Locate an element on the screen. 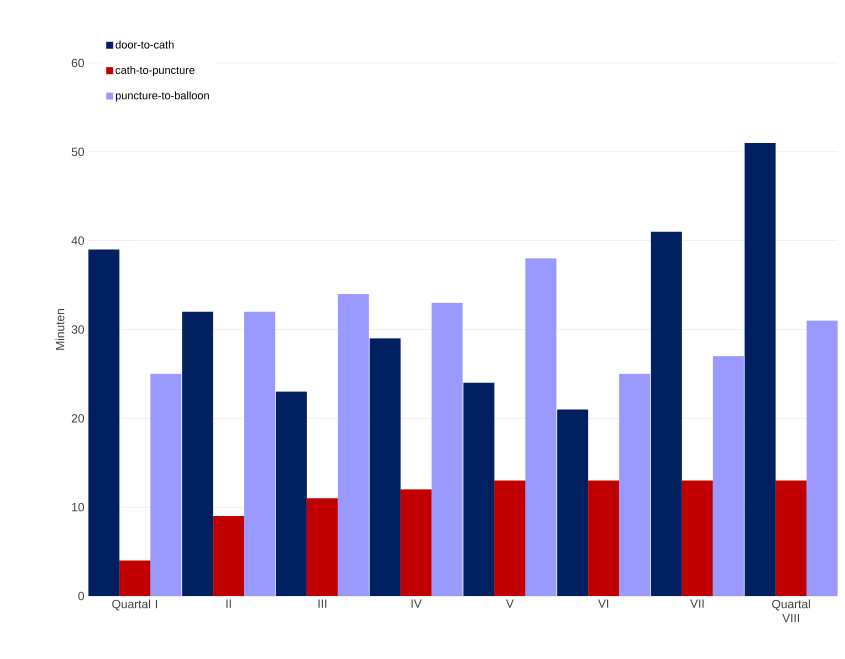 This screenshot has width=845, height=659. x-tick-label: IV is located at coordinates (417, 604).